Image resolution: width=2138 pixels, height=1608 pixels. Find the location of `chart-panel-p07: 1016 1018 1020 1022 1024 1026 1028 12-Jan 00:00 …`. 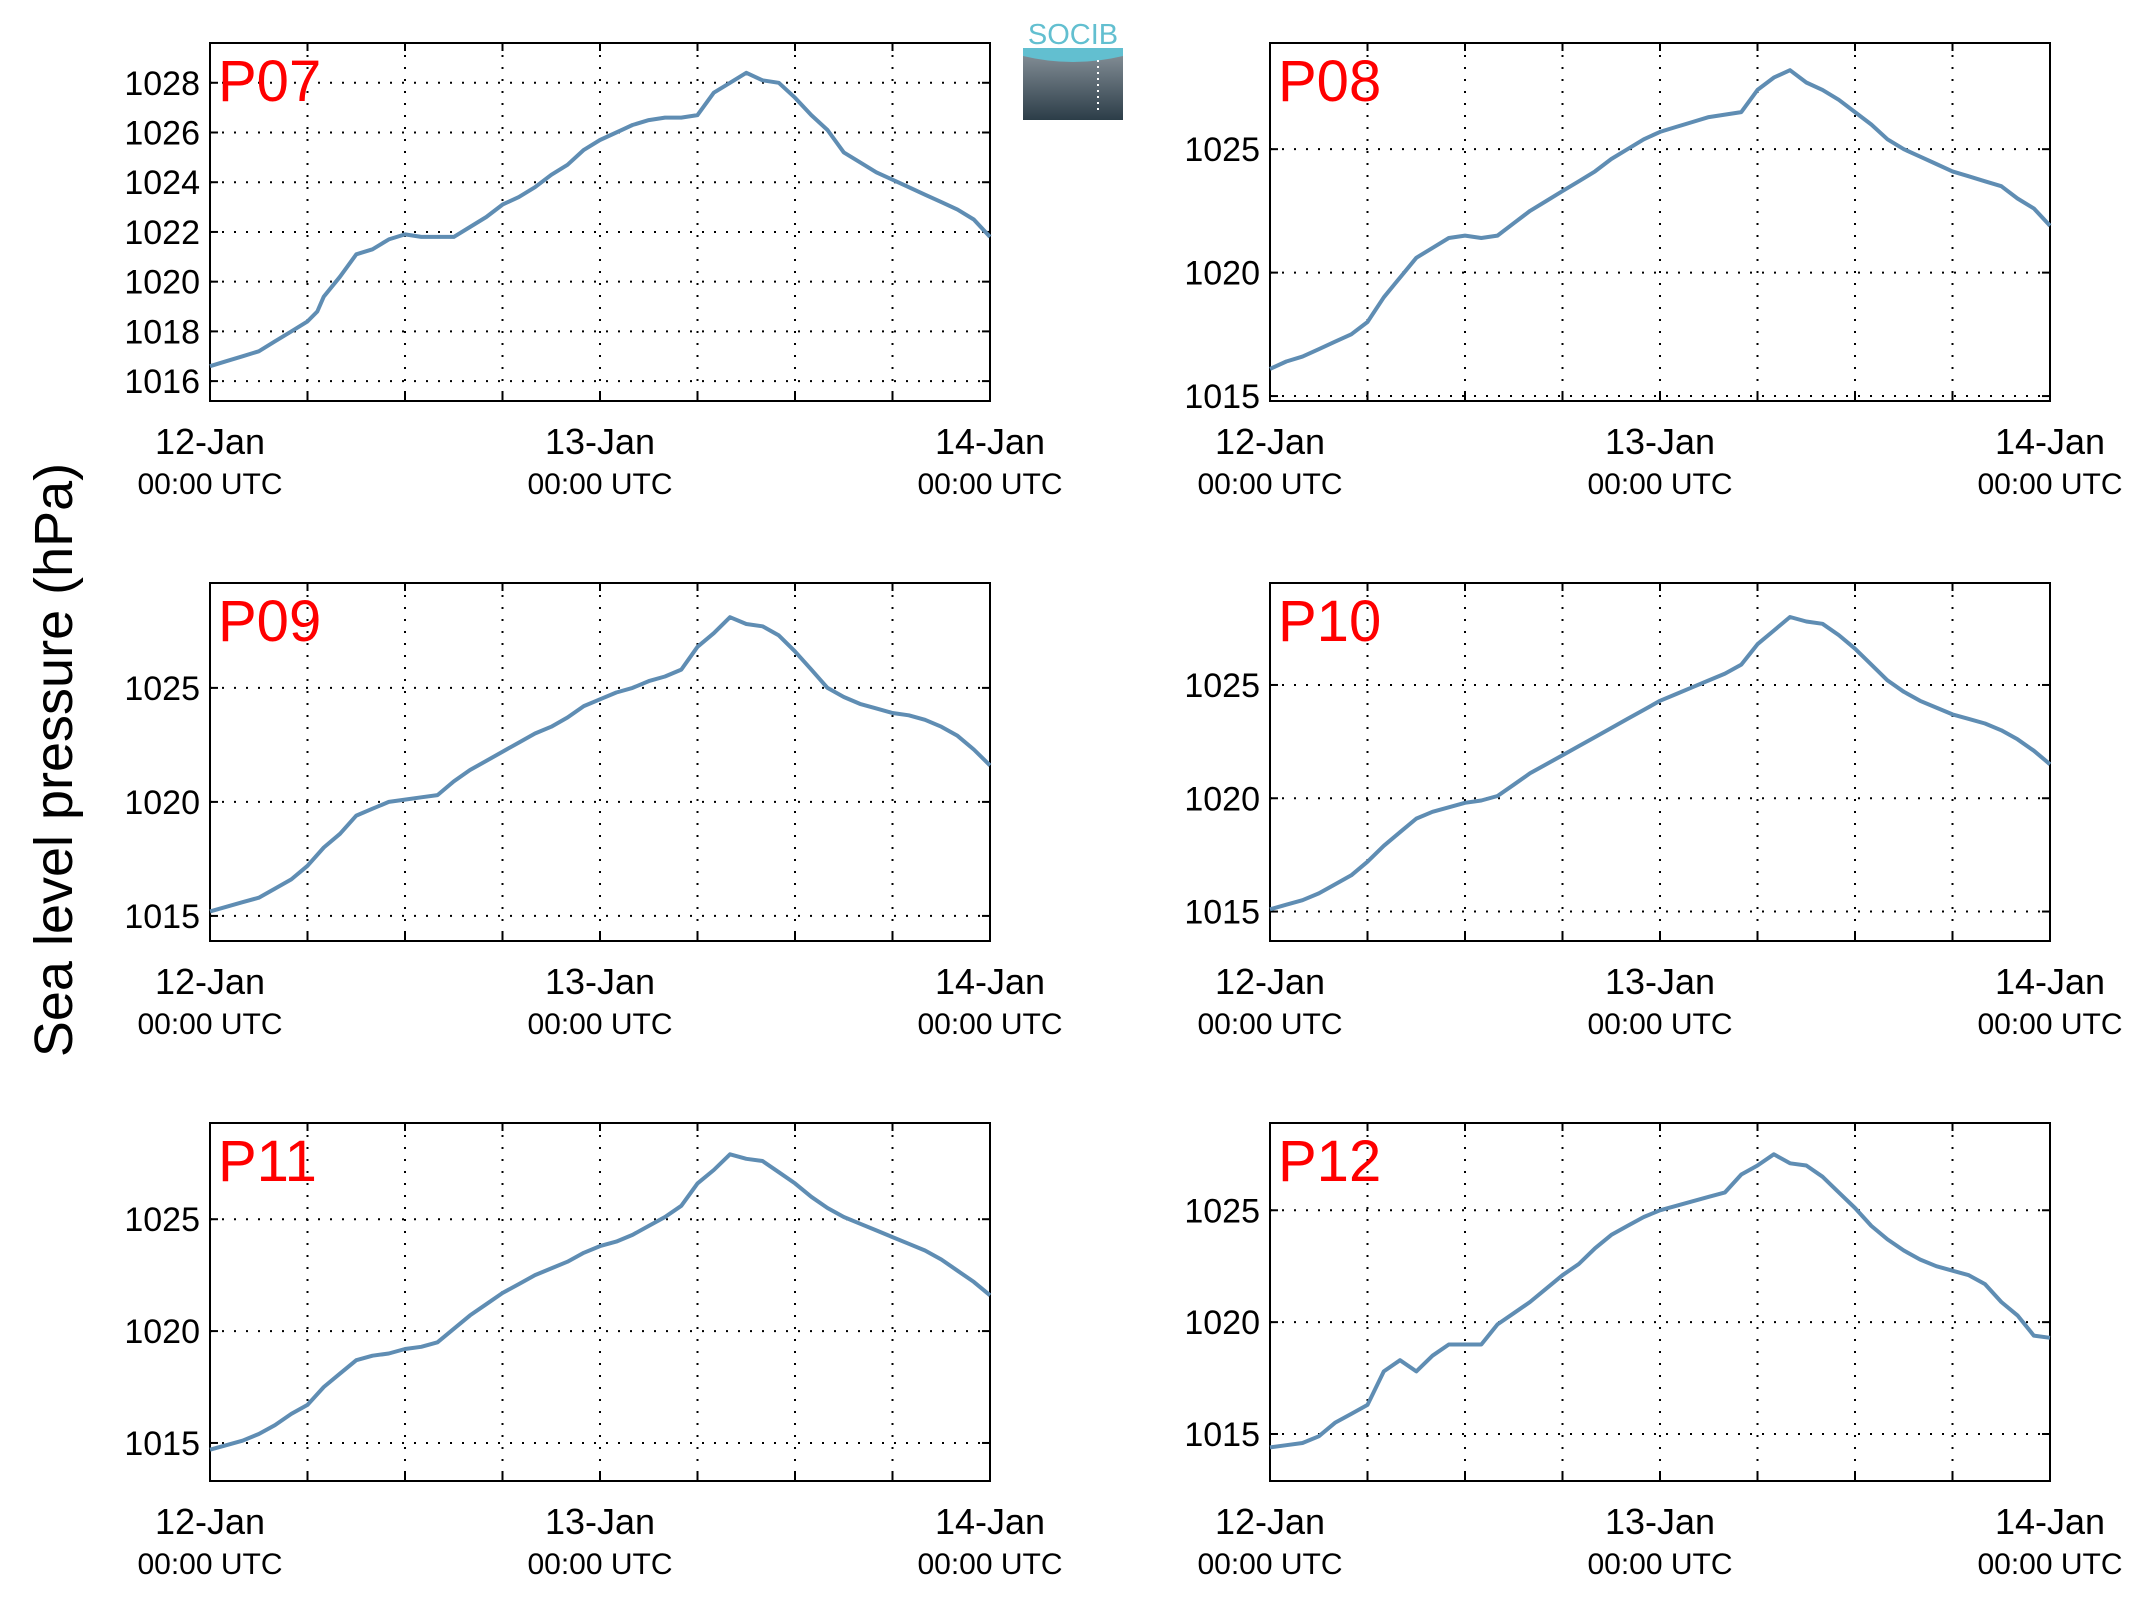

chart-panel-p07: 1016 1018 1020 1022 1024 1026 1028 12-Jan 00:00 … is located at coordinates (593, 271).